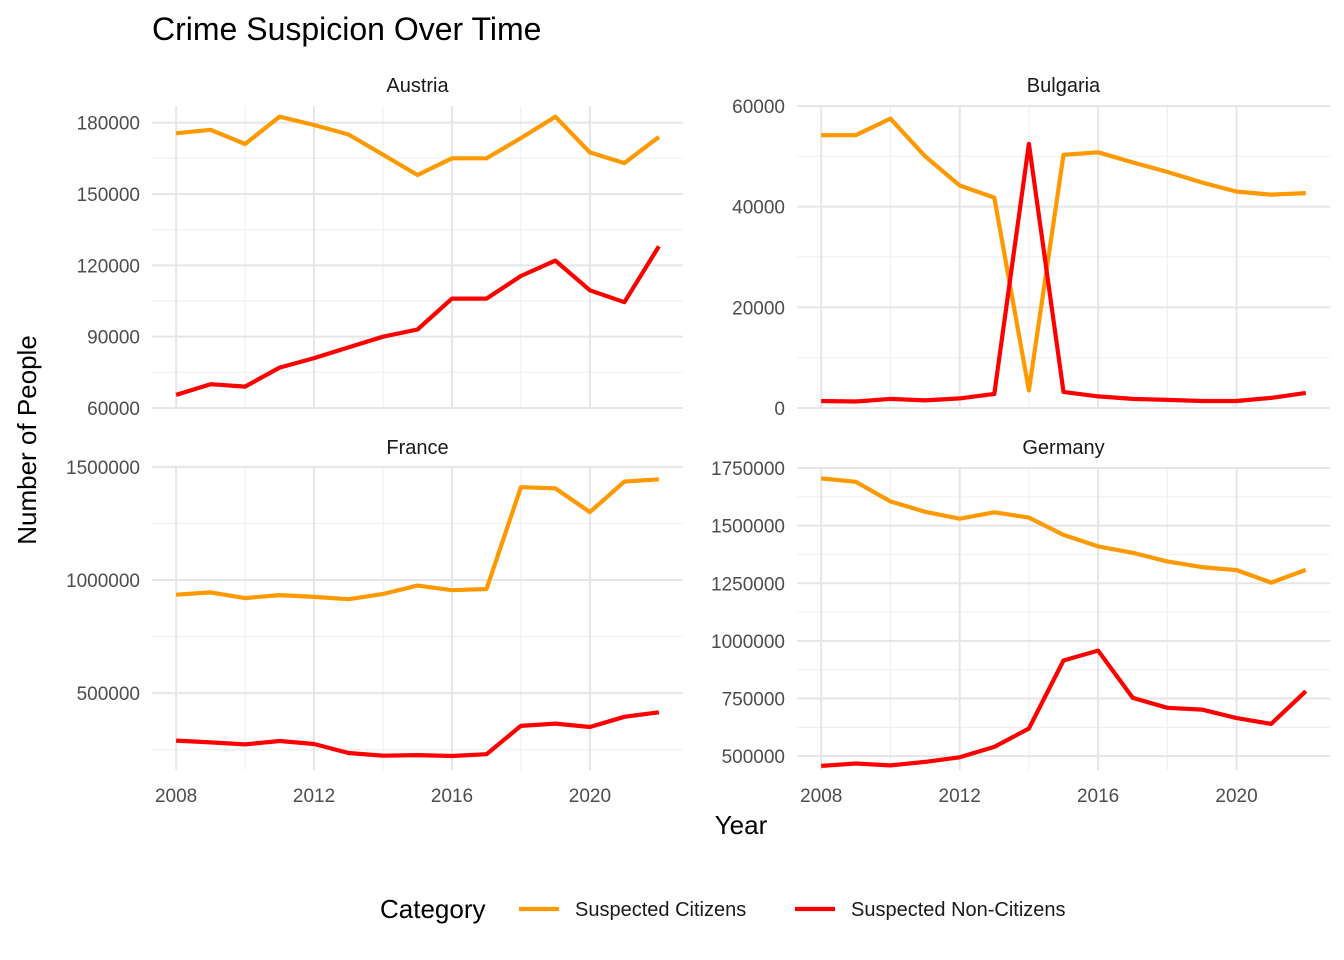 The width and height of the screenshot is (1344, 960). What do you see at coordinates (758, 308) in the screenshot?
I see `y-tick-label: 20000` at bounding box center [758, 308].